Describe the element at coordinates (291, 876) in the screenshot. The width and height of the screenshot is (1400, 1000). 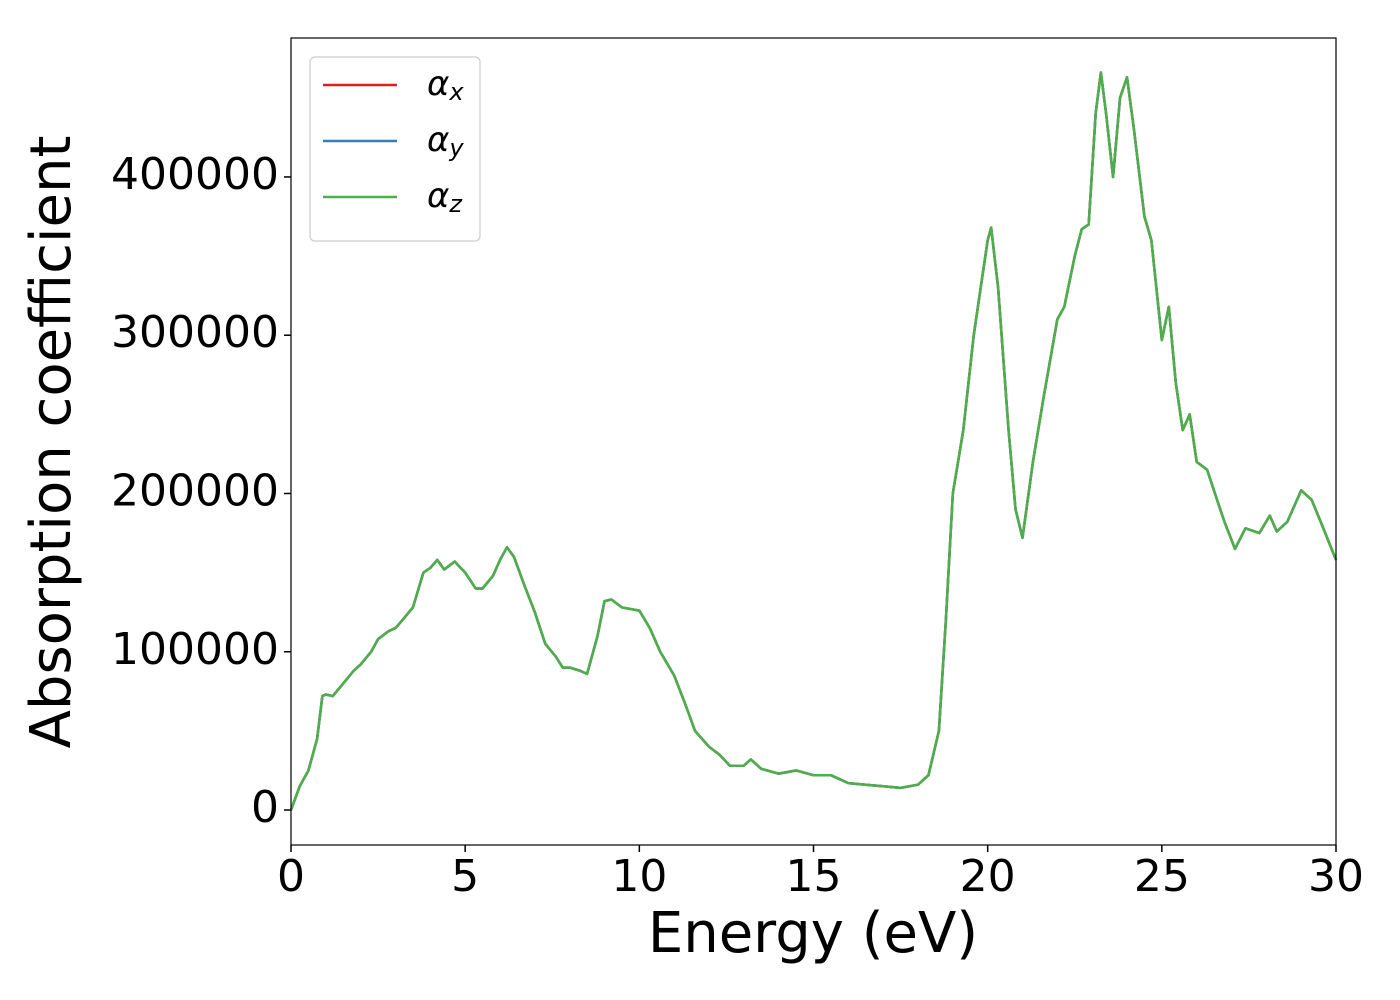
I see `x-tick-label: 0` at that location.